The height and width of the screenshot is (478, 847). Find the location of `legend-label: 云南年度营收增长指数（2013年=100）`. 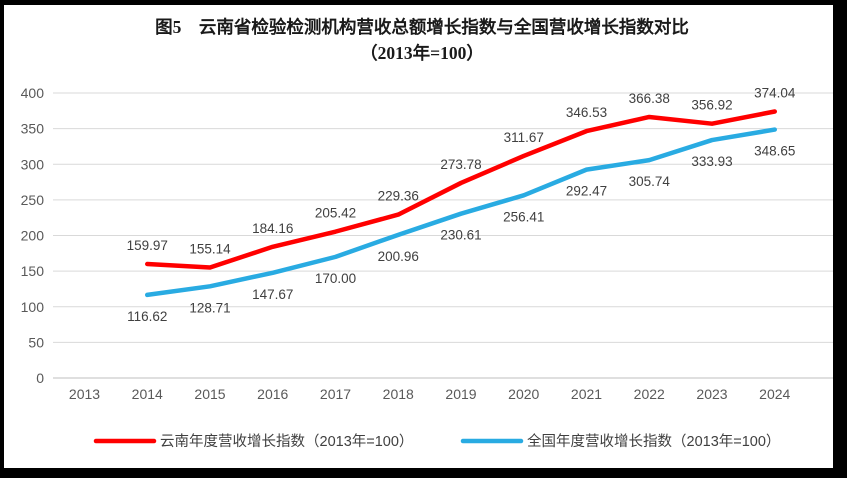

legend-label: 云南年度营收增长指数（2013年=100） is located at coordinates (286, 441).